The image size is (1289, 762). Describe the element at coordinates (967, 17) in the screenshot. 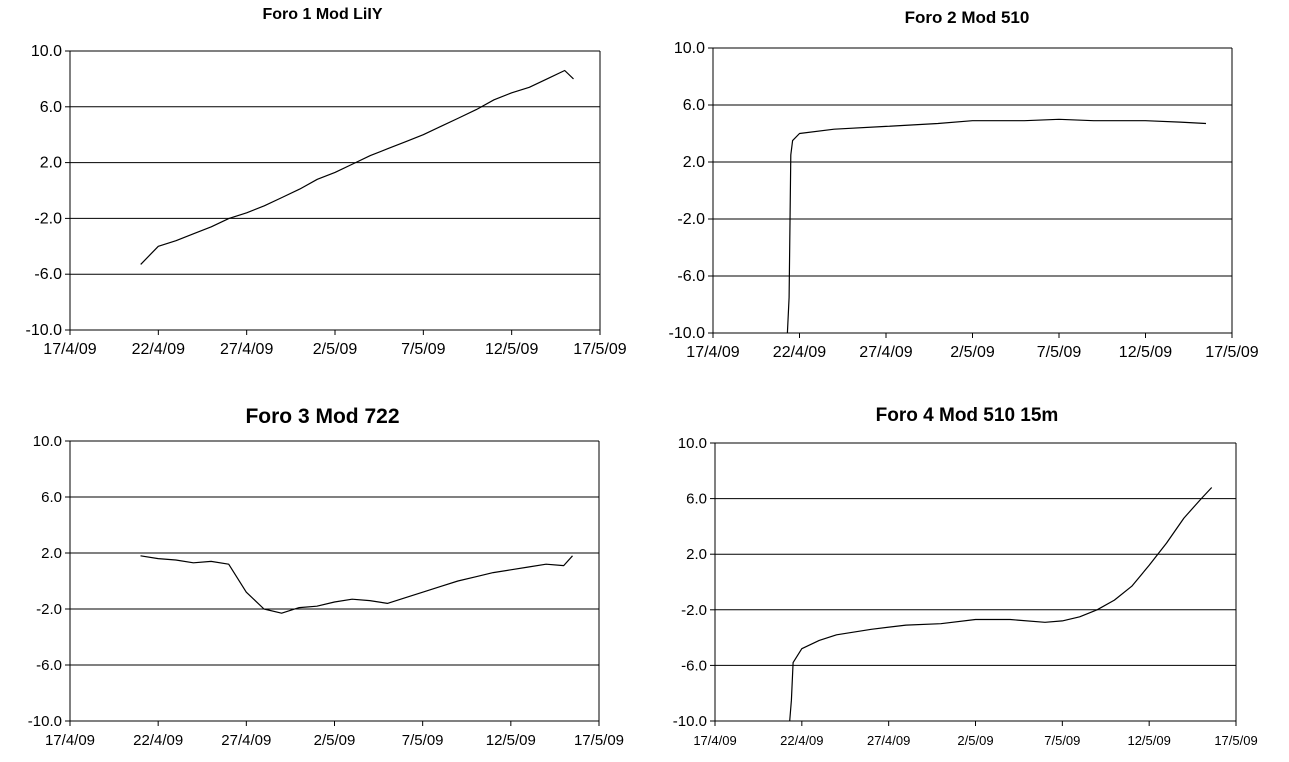

I see `chart-title: Foro 2 Mod 510` at that location.